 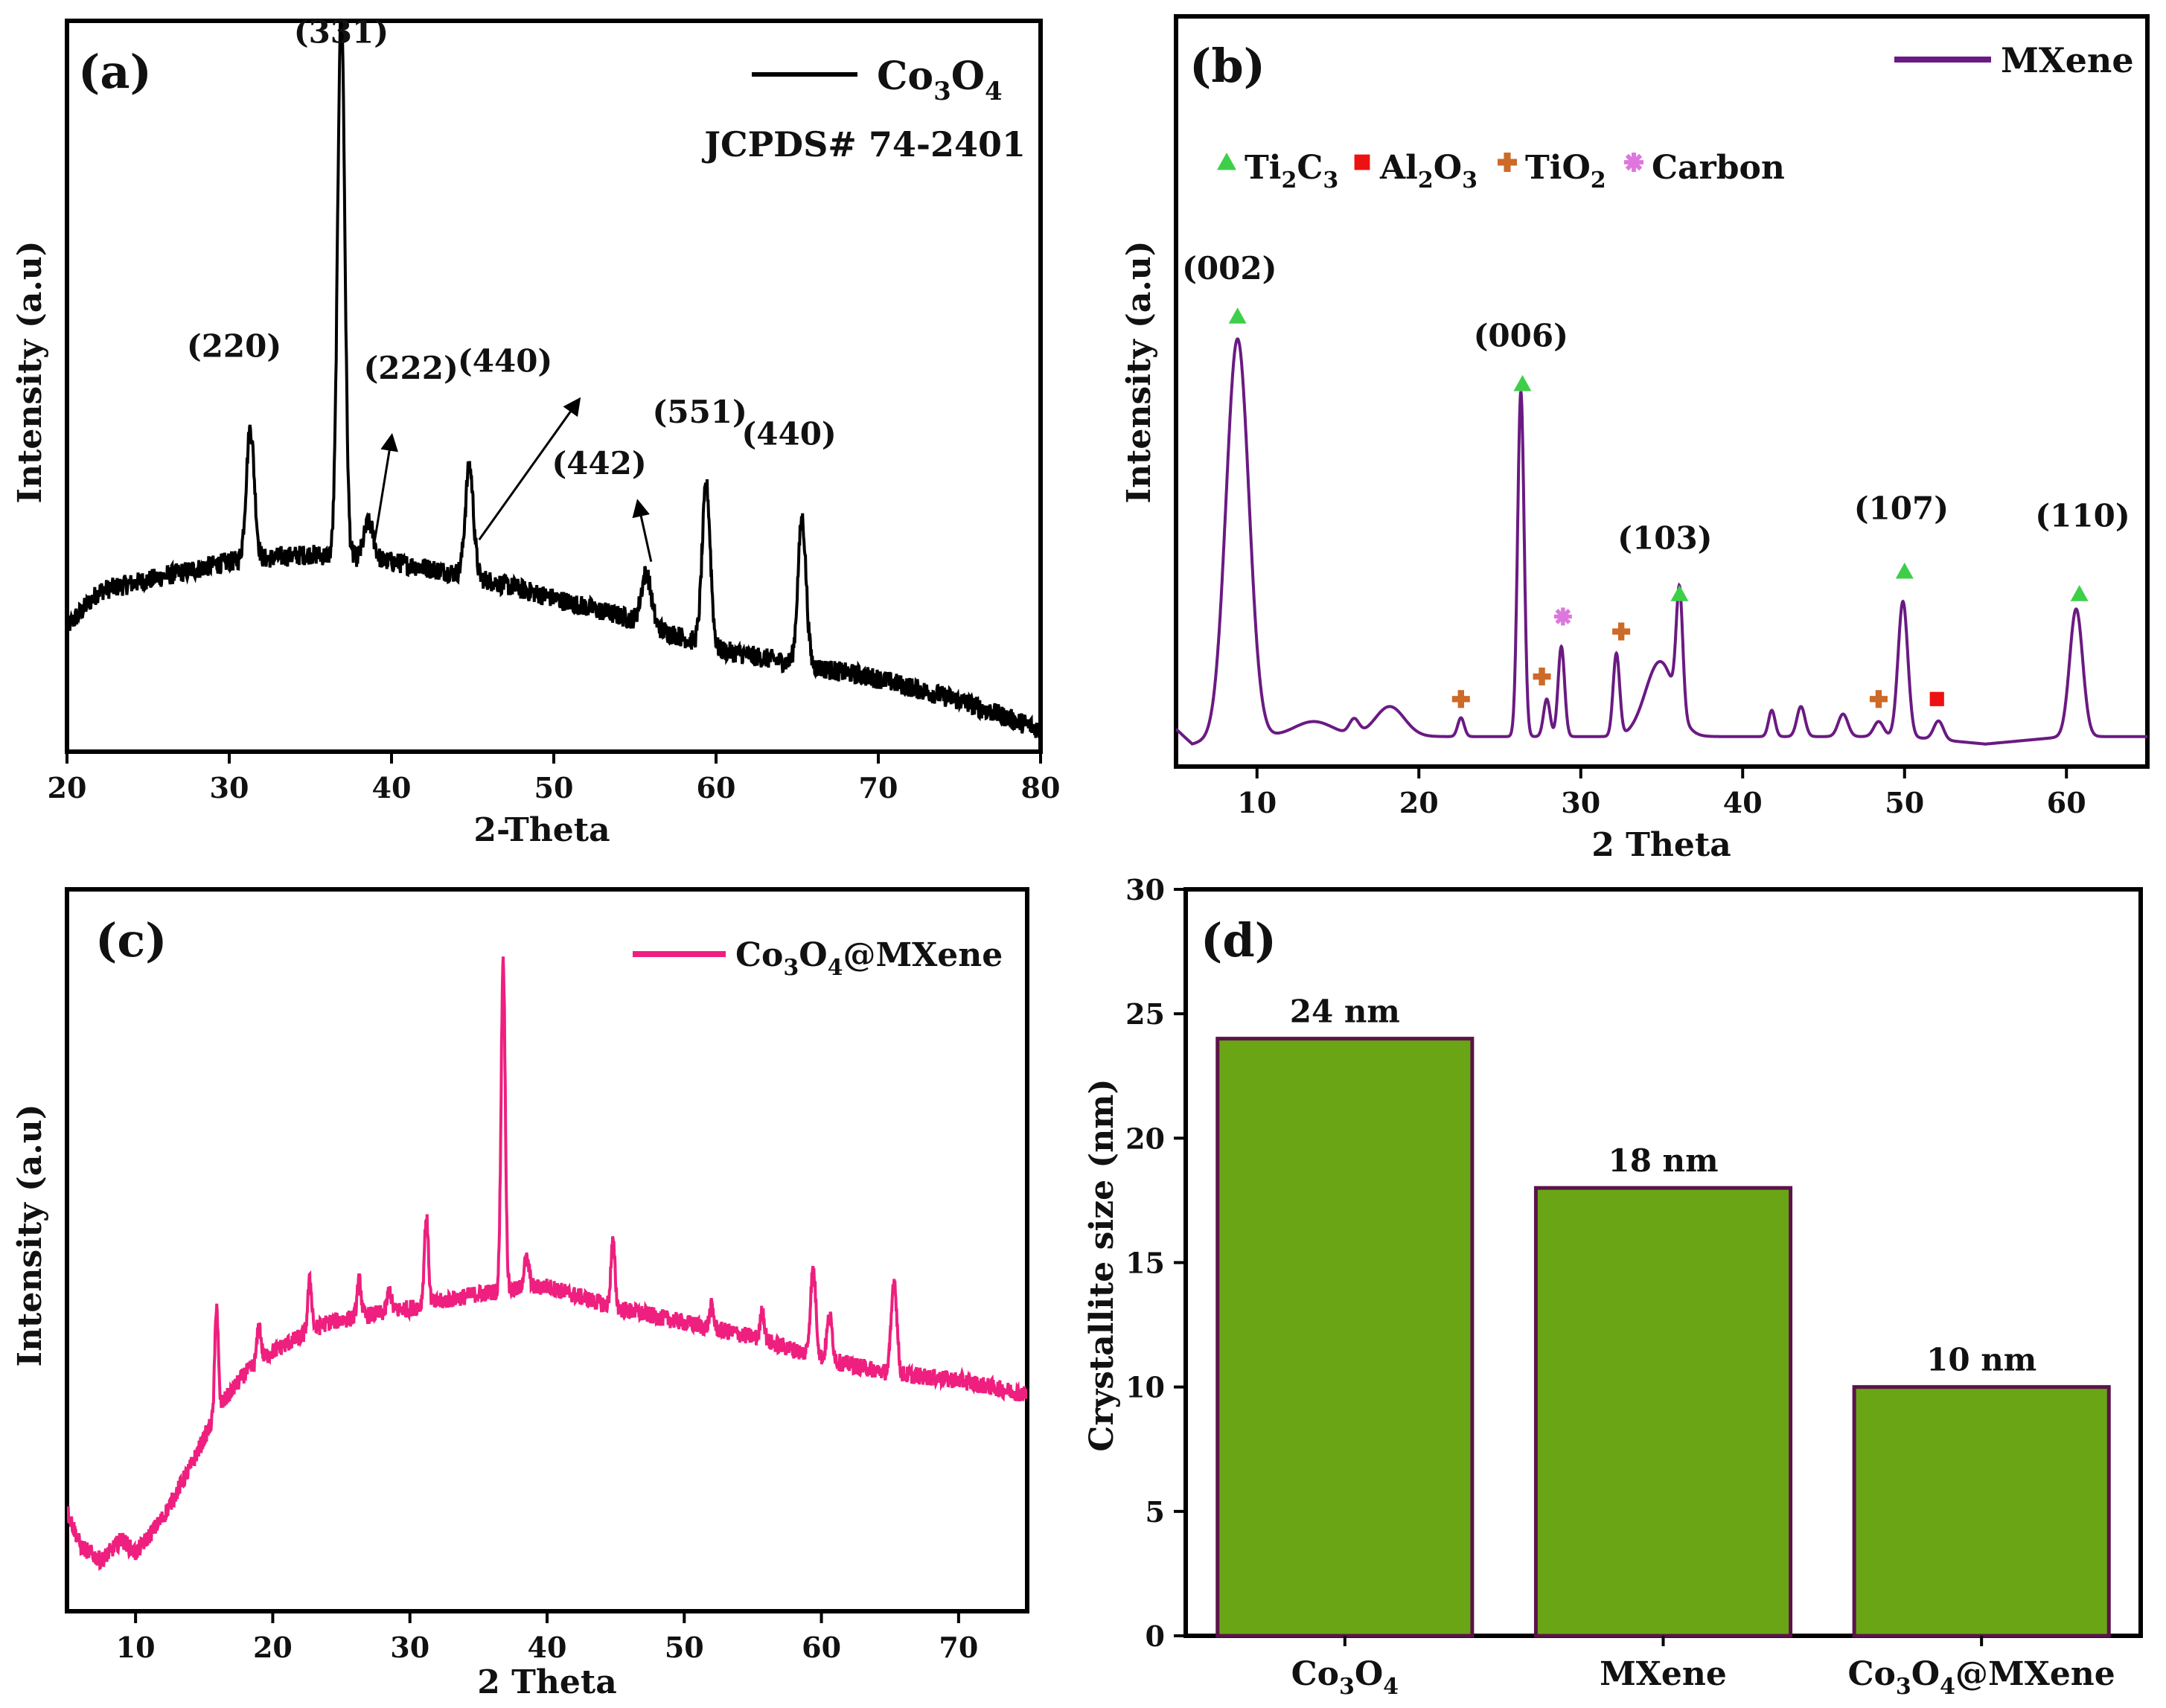 I want to click on panel-label-d: (d), so click(x=1239, y=940).